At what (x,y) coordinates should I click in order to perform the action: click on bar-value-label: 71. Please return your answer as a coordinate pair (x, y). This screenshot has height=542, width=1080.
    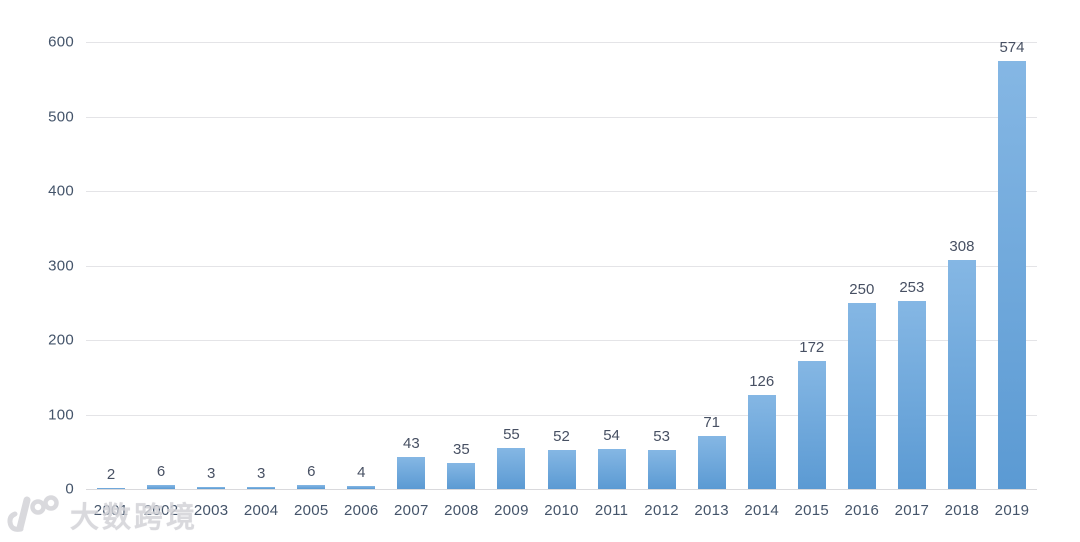
    Looking at the image, I should click on (711, 423).